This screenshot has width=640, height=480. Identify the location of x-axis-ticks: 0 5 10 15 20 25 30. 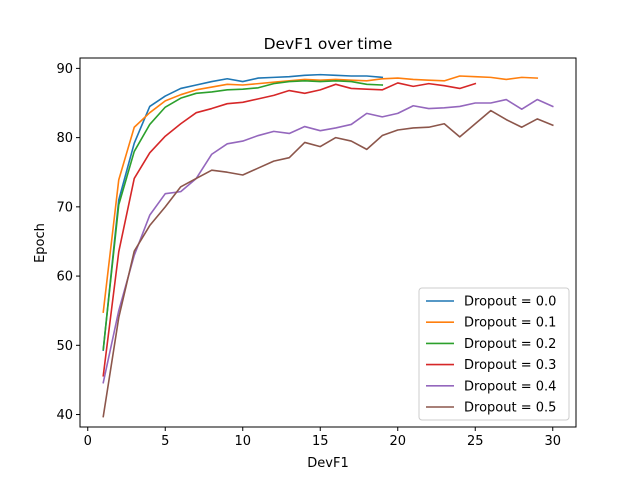
(322, 438).